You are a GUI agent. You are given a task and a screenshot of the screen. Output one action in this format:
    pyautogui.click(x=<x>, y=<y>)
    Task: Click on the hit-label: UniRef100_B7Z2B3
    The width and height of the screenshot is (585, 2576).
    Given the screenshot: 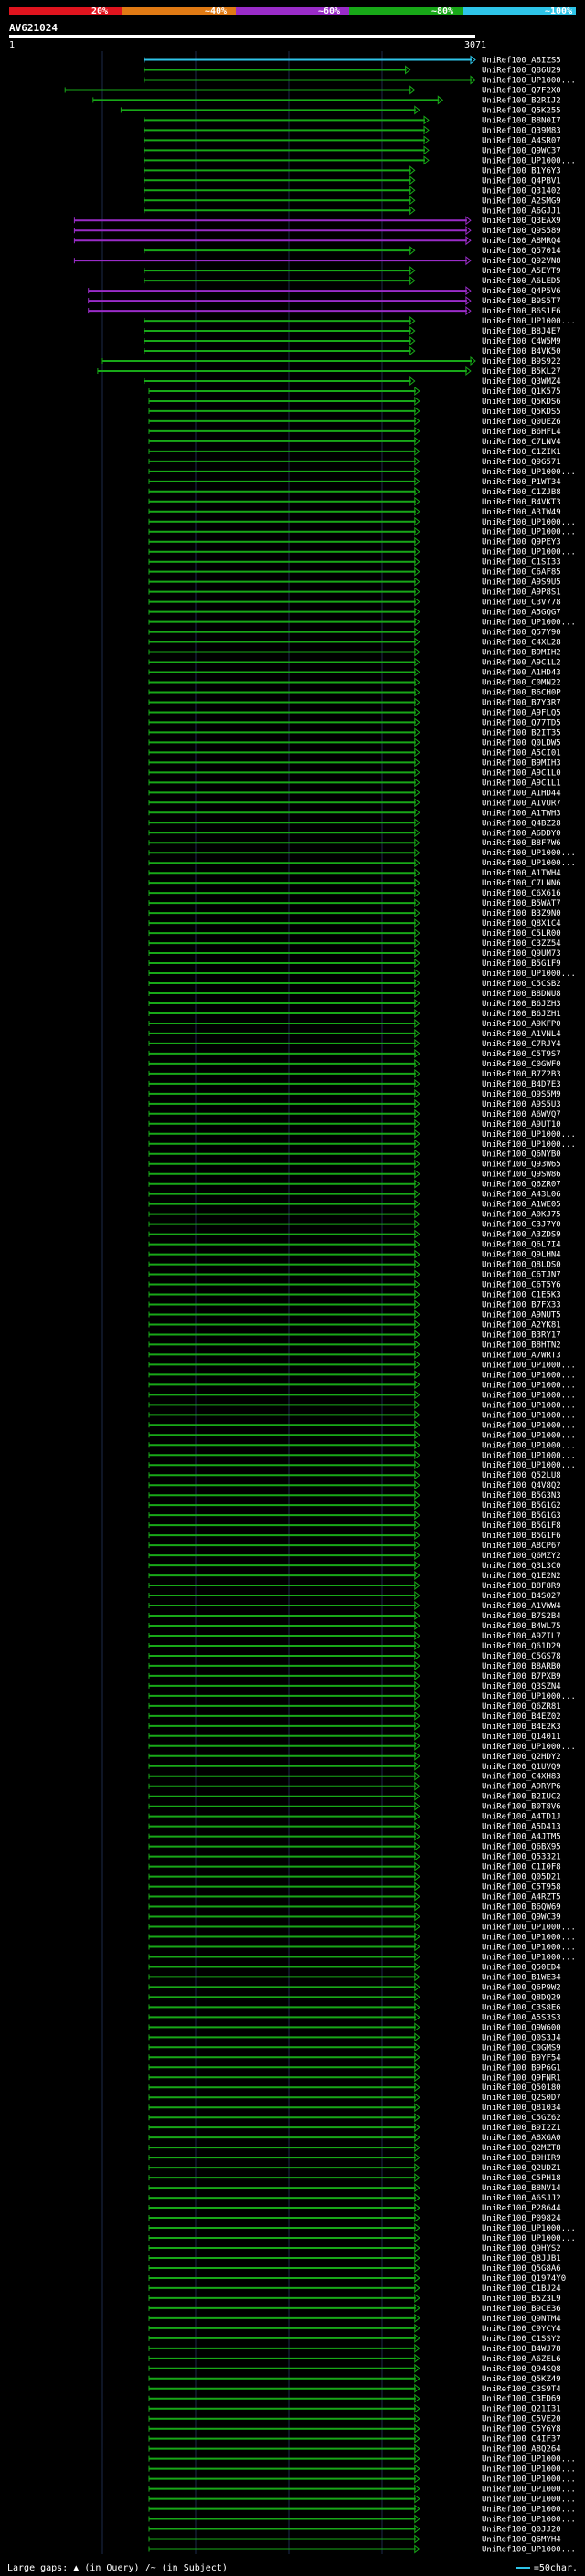 What is the action you would take?
    pyautogui.click(x=521, y=1074)
    